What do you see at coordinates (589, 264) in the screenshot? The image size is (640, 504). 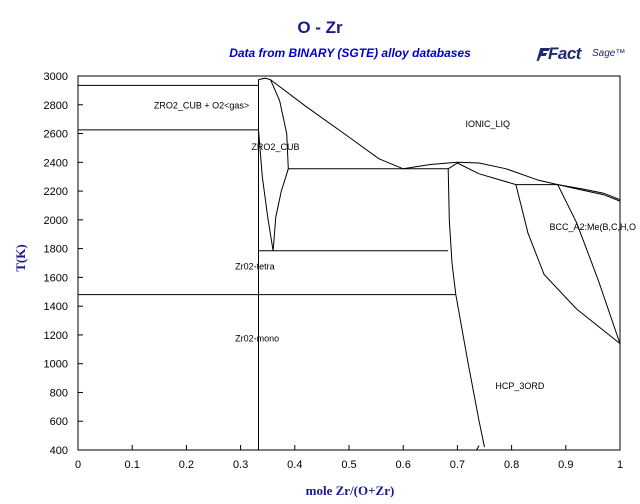 I see `boundary-bcc-lower-solvus` at bounding box center [589, 264].